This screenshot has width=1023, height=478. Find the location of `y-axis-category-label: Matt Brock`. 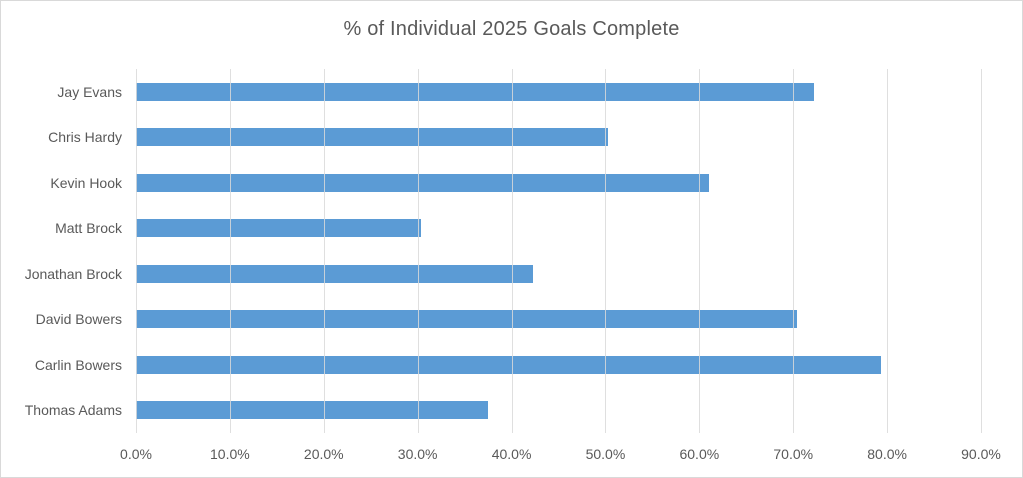

y-axis-category-label: Matt Brock is located at coordinates (88, 228).